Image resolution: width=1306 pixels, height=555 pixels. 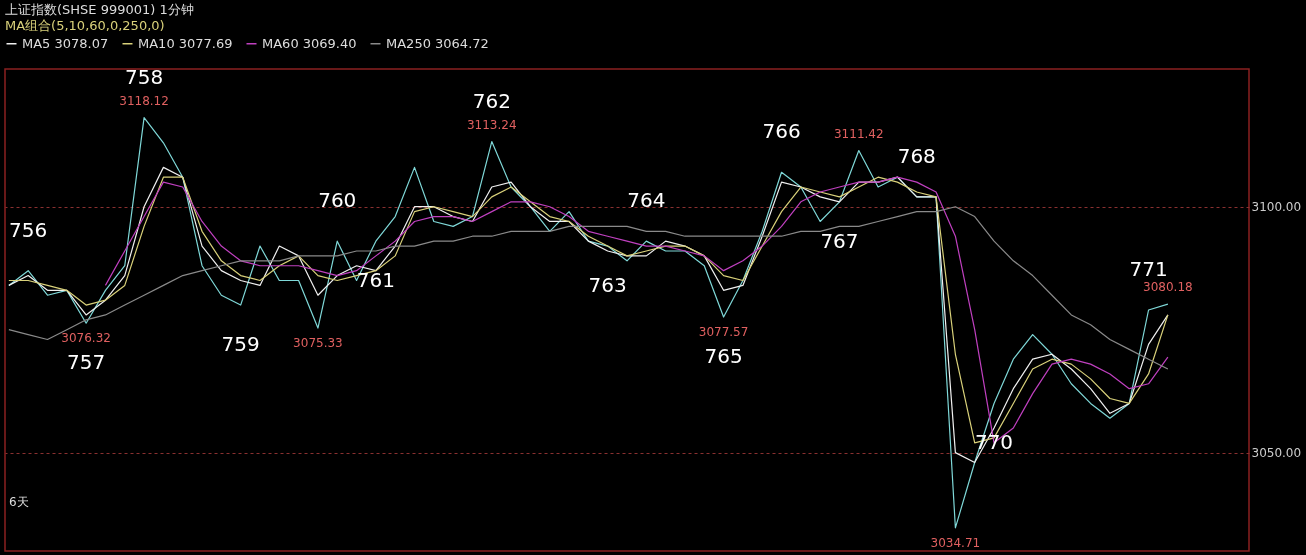 I want to click on annotation: 756, so click(x=28, y=229).